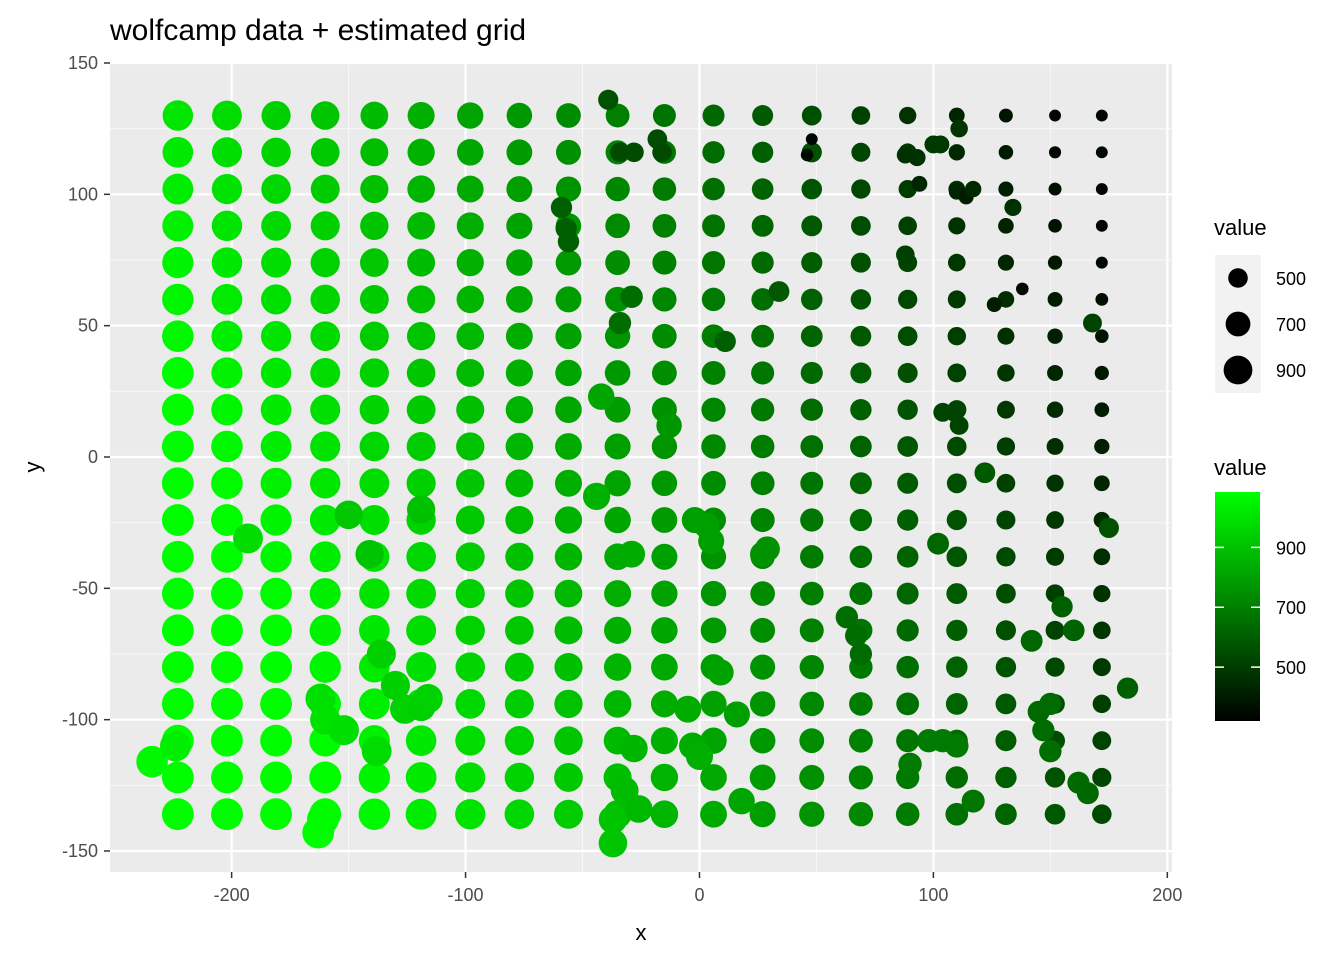  What do you see at coordinates (1240, 467) in the screenshot?
I see `color-legend-title: value` at bounding box center [1240, 467].